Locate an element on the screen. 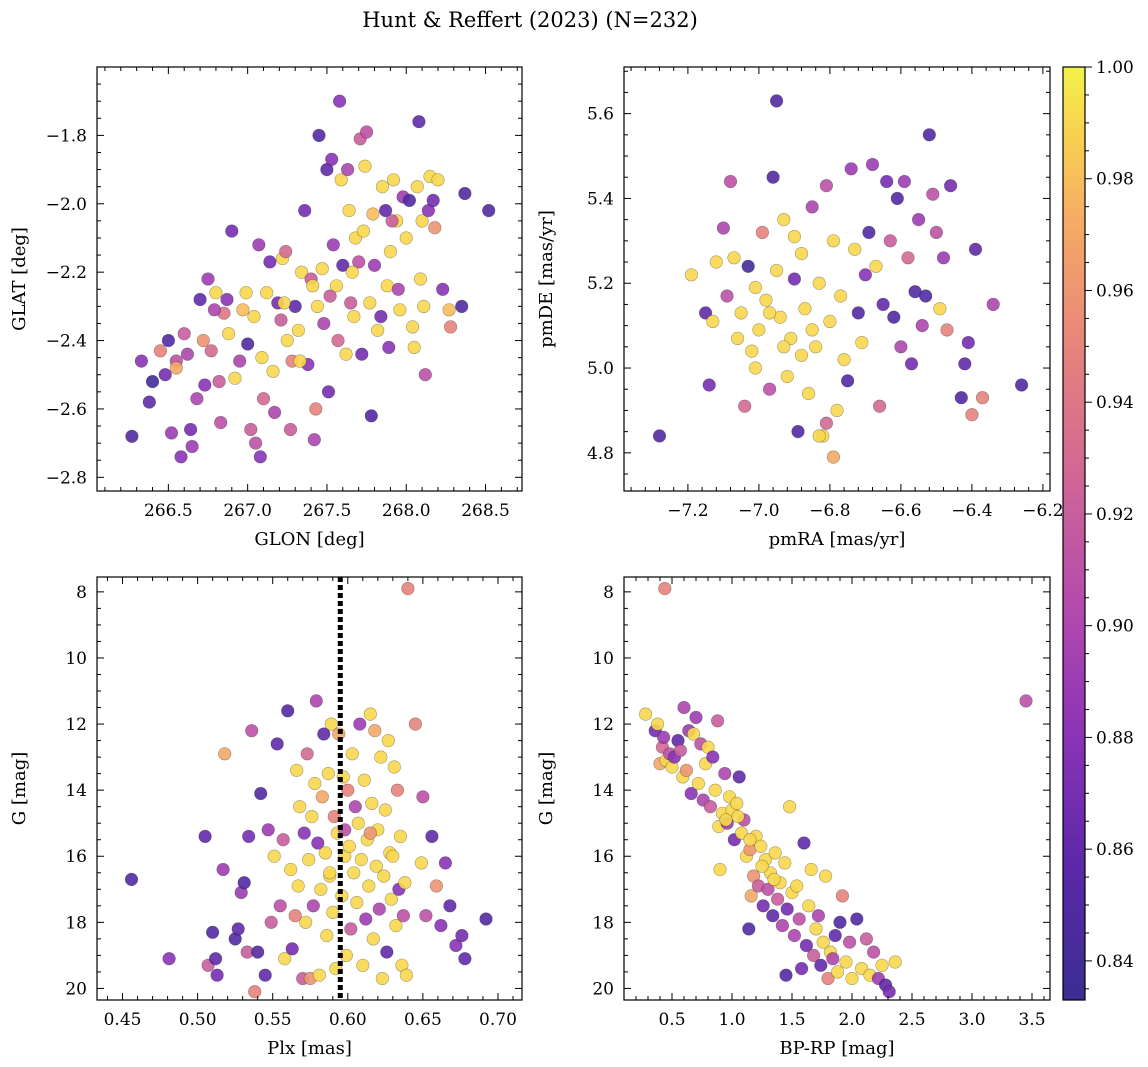 This screenshot has width=1148, height=1067. y-tick-label: −2.6 is located at coordinates (66, 410).